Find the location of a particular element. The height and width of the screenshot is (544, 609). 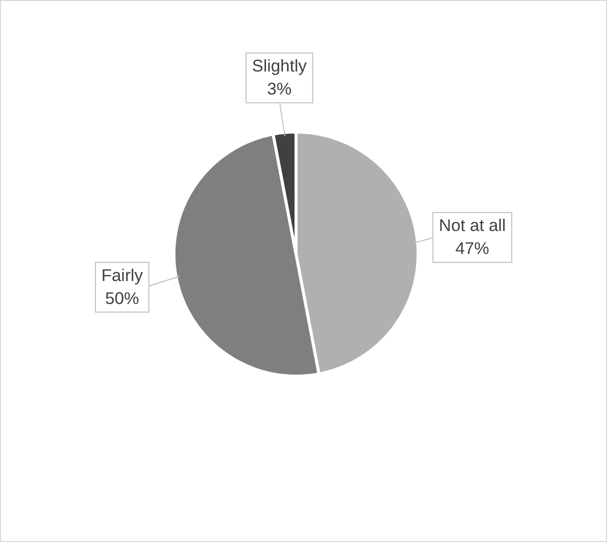

data-label: 3% is located at coordinates (279, 89).